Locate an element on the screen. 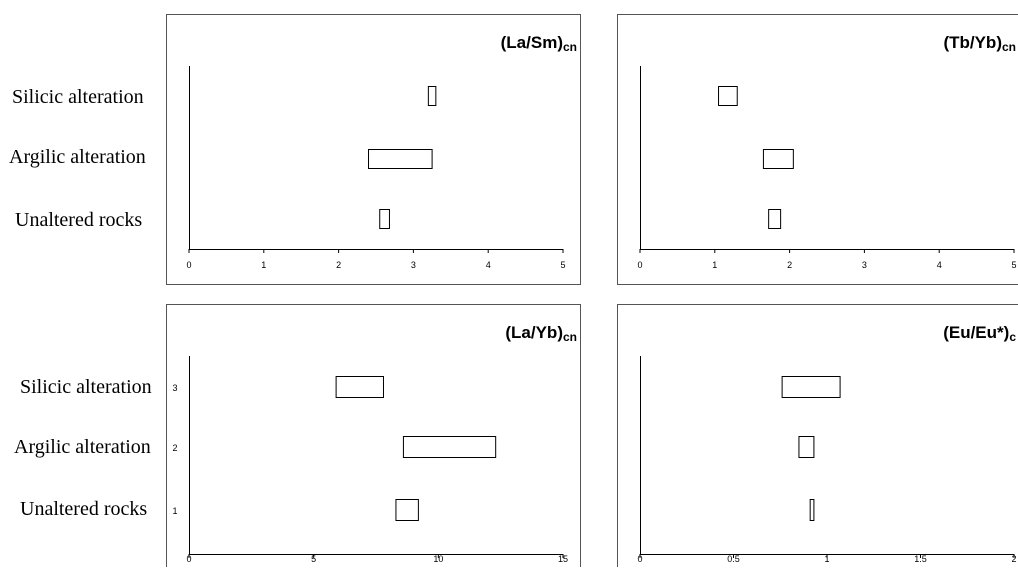 This screenshot has height=572, width=1018. row-label-unaltered-top: Unaltered rocks is located at coordinates (78, 220).